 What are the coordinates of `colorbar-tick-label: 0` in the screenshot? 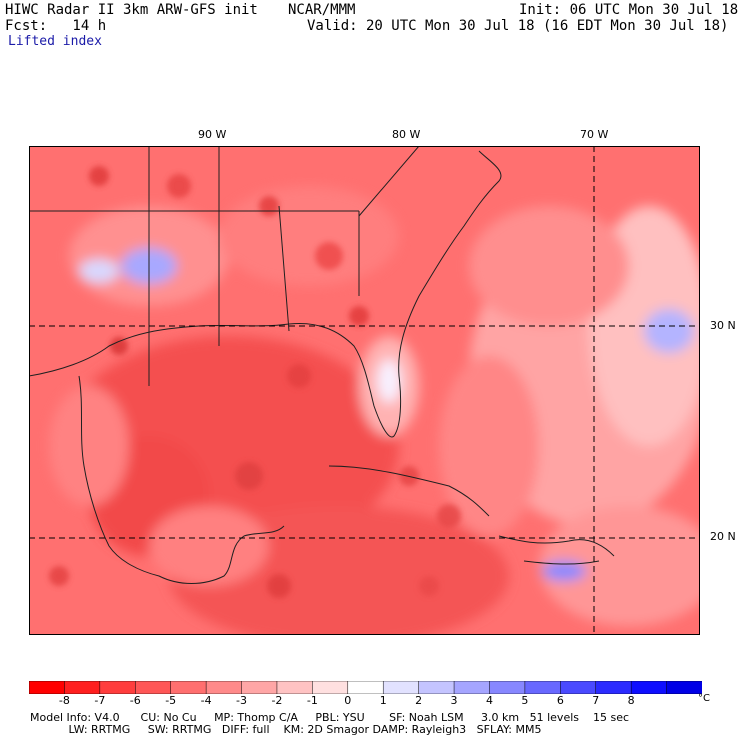 It's located at (348, 700).